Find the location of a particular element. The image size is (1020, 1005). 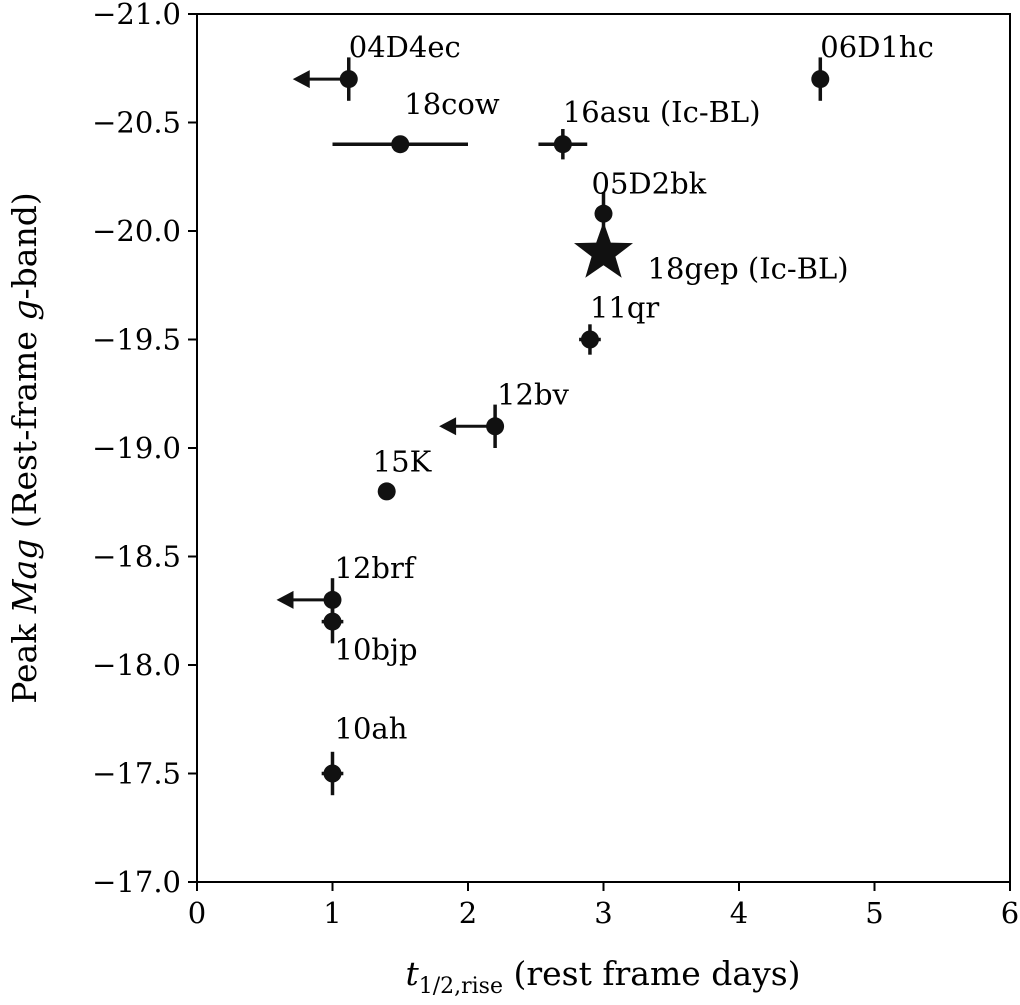

x-axis-title-symbol: t is located at coordinates (412, 973).